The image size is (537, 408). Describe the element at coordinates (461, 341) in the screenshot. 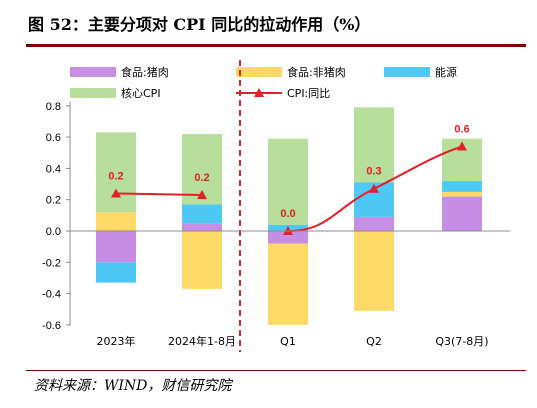

I see `x-tick-label: Q3(7-8月)` at that location.